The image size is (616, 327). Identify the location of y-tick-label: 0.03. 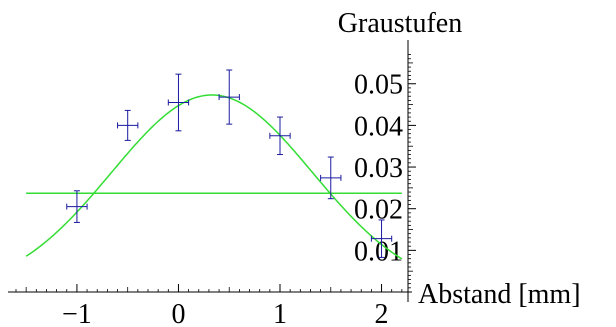
(378, 168).